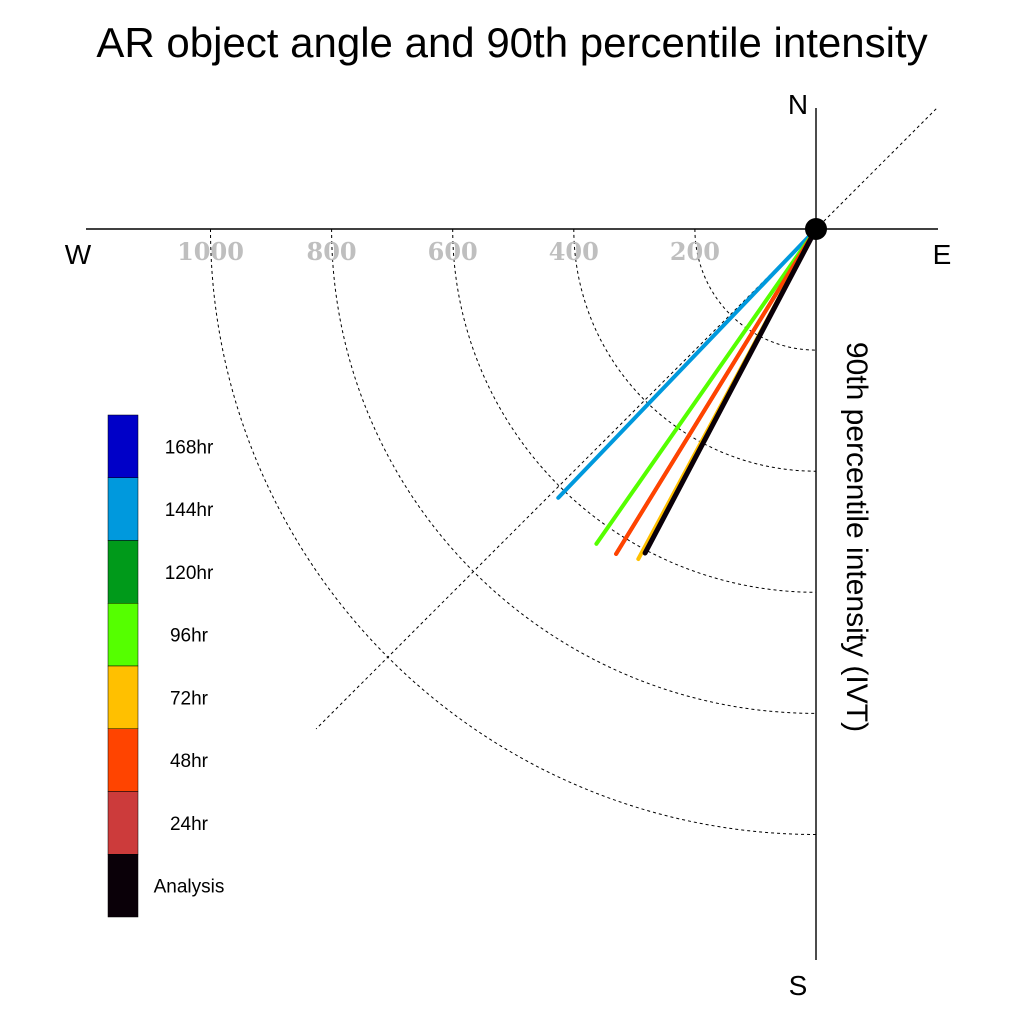 Image resolution: width=1024 pixels, height=1024 pixels. I want to click on series-line-96hr, so click(706, 386).